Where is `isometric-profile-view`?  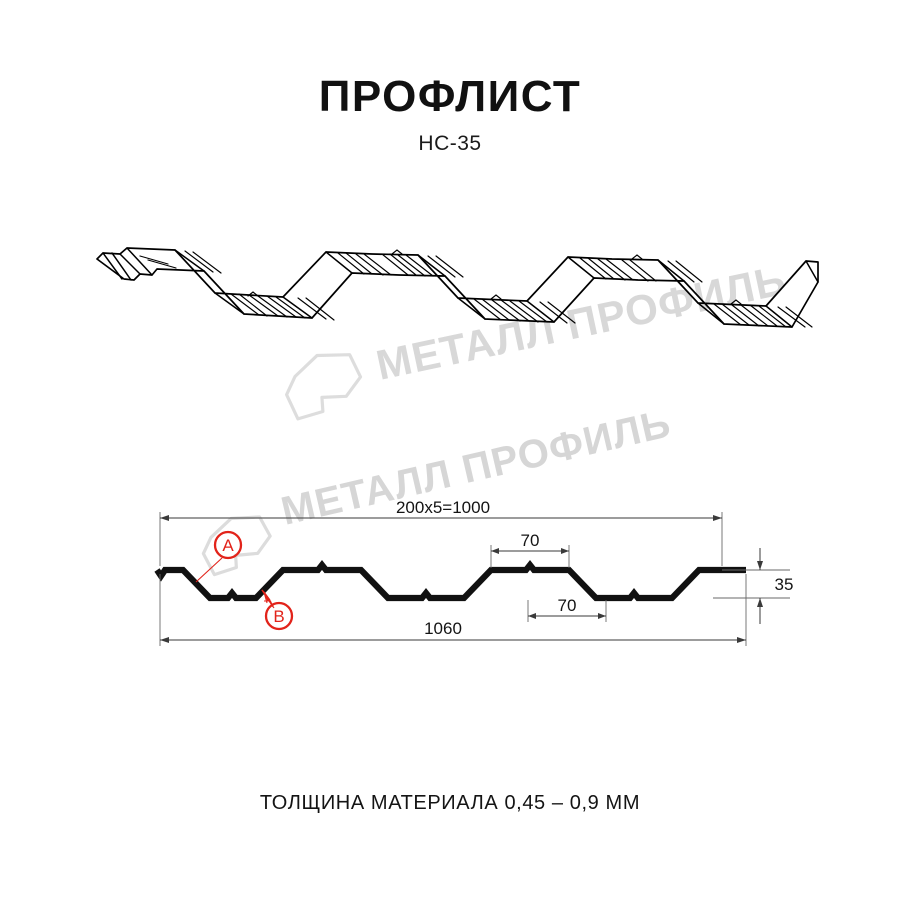 isometric-profile-view is located at coordinates (457, 287).